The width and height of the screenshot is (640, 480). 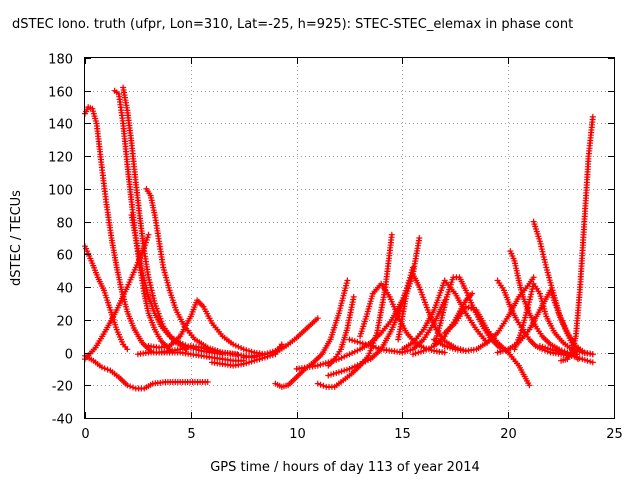 What do you see at coordinates (62, 420) in the screenshot?
I see `y-tick-label: -40` at bounding box center [62, 420].